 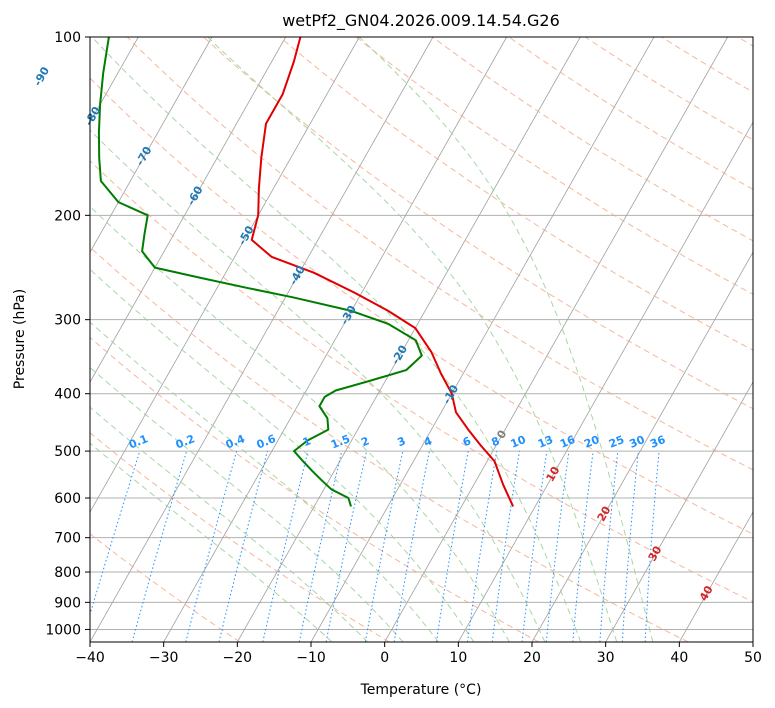 I want to click on y-tick-label: 500, so click(x=67, y=452).